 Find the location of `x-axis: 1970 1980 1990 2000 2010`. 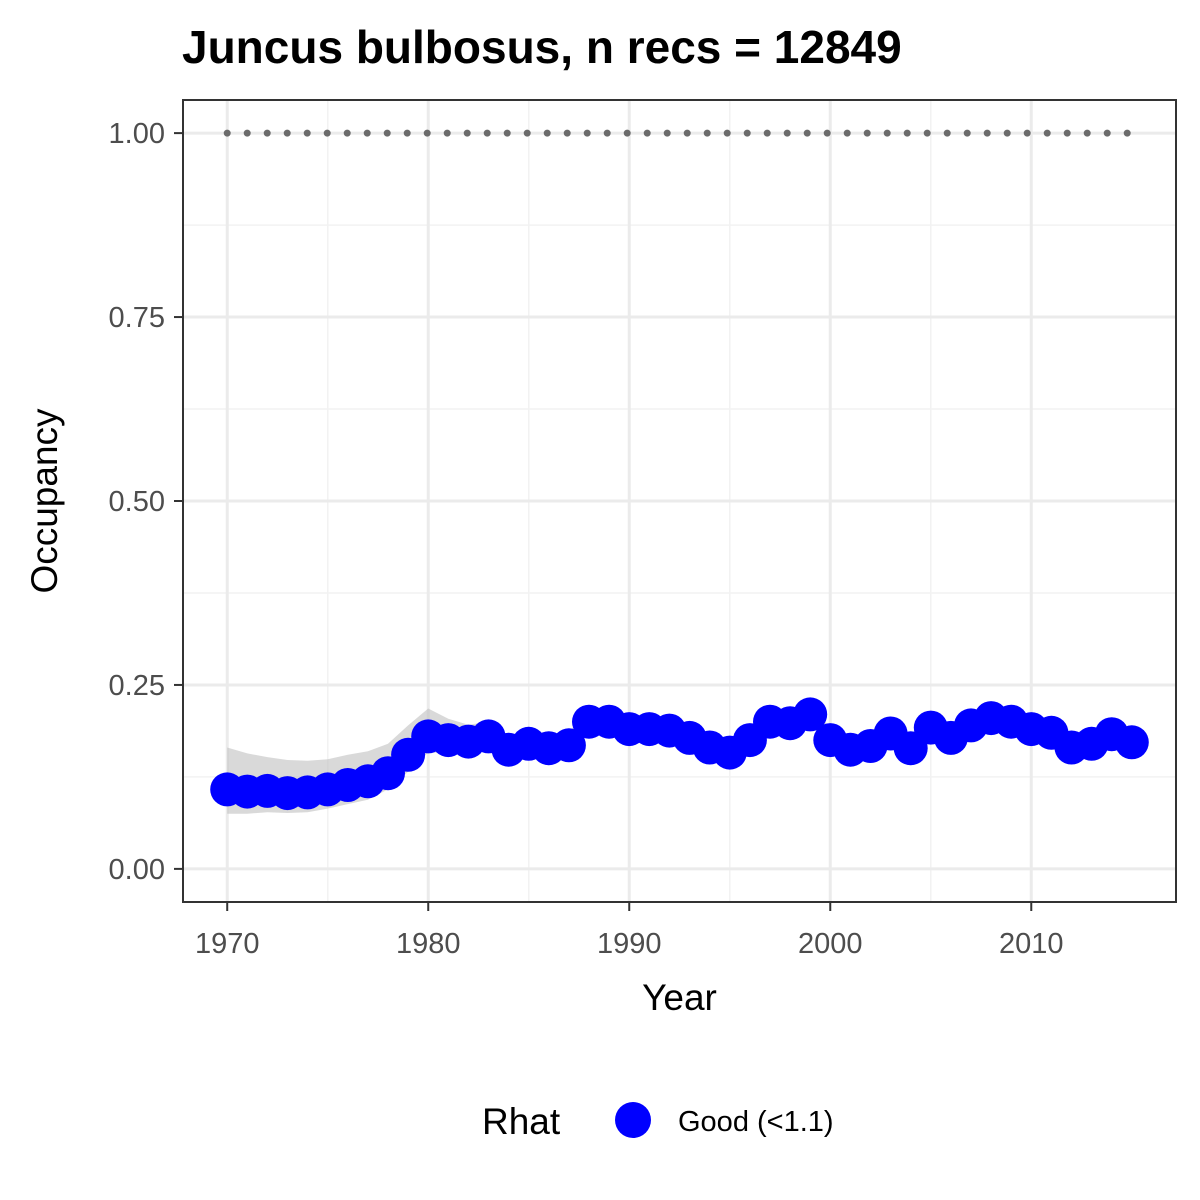

x-axis: 1970 1980 1990 2000 2010 is located at coordinates (629, 931).